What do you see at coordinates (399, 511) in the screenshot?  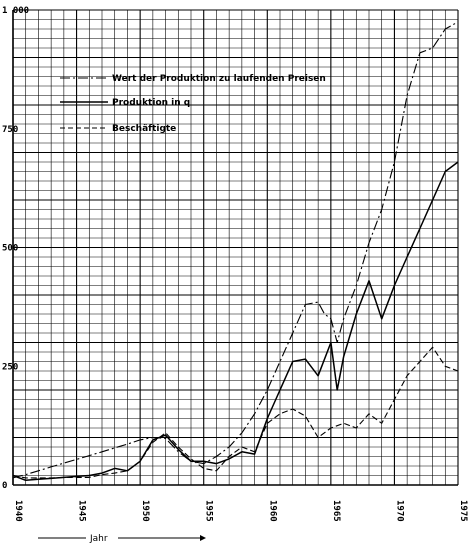 I see `x-tick-label: 1970` at bounding box center [399, 511].